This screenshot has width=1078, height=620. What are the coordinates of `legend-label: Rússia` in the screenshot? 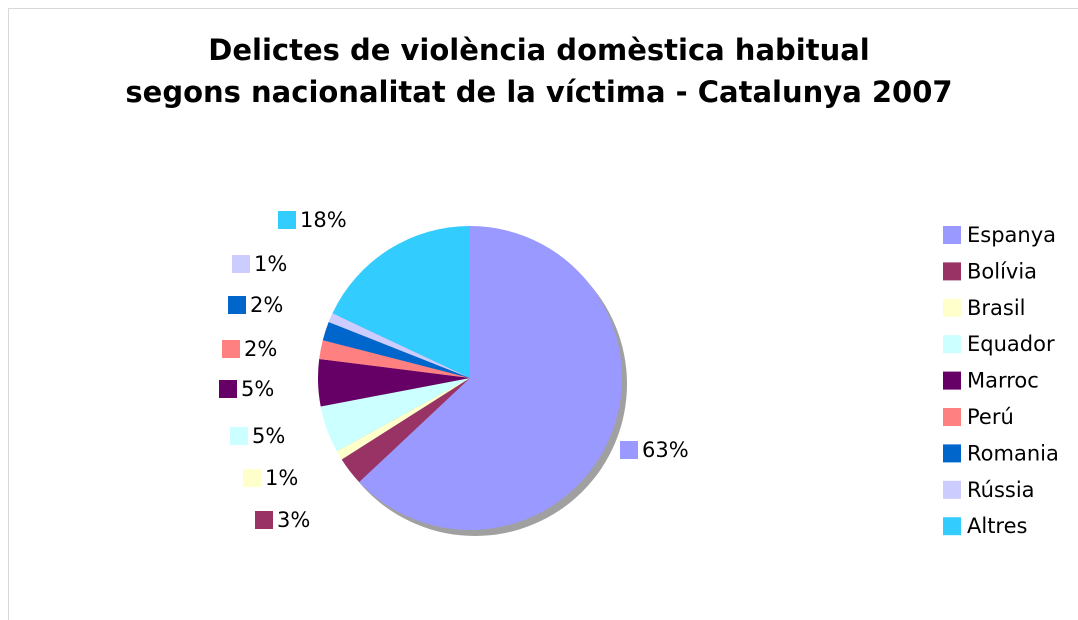 It's located at (1001, 490).